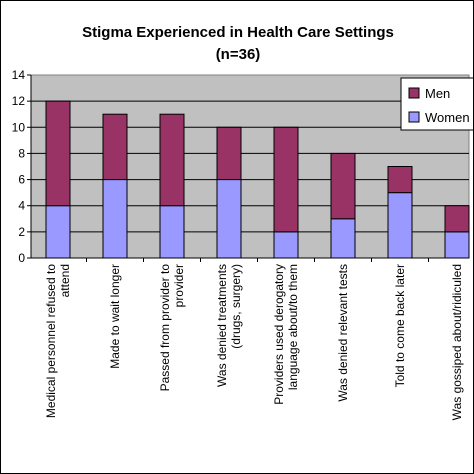 This screenshot has width=474, height=474. I want to click on y-tick-label: 12, so click(19, 101).